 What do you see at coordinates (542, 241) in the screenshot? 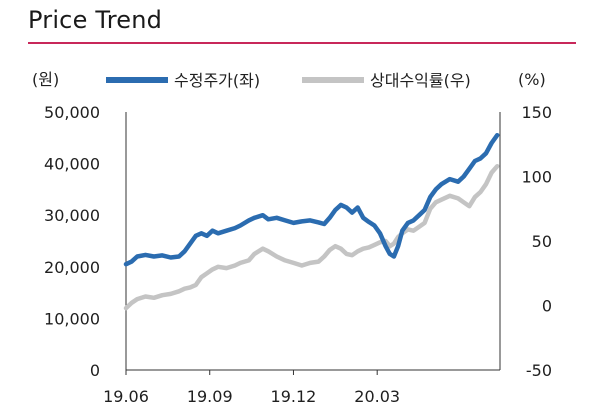
I see `y-right-tick-label: 50` at bounding box center [542, 241].